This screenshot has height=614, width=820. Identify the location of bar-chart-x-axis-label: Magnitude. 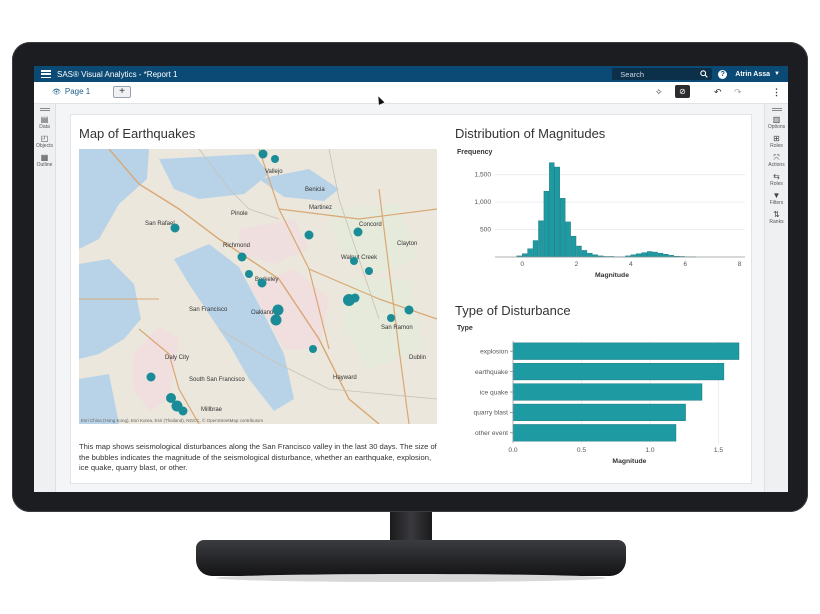
(629, 461).